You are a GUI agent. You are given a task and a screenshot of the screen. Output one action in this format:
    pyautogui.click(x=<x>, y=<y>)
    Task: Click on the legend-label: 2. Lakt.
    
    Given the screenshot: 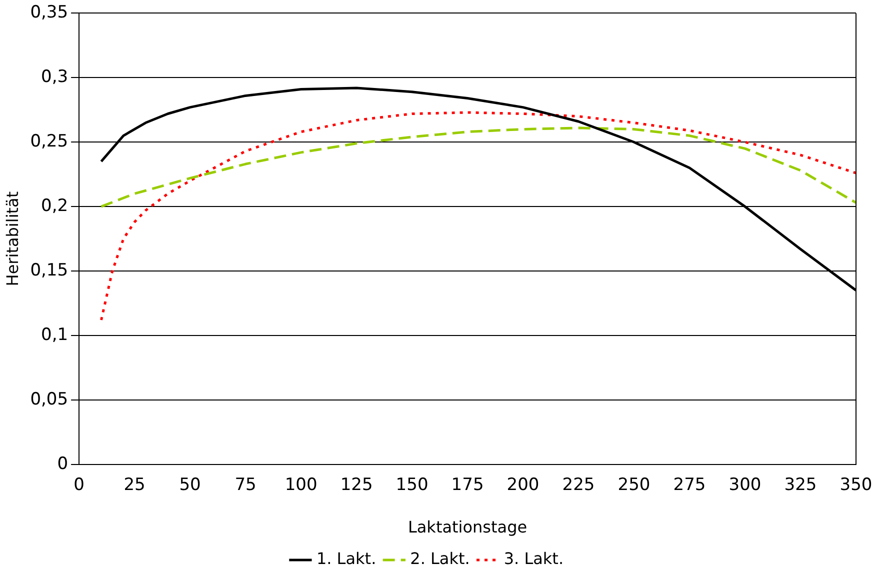 What is the action you would take?
    pyautogui.click(x=440, y=558)
    